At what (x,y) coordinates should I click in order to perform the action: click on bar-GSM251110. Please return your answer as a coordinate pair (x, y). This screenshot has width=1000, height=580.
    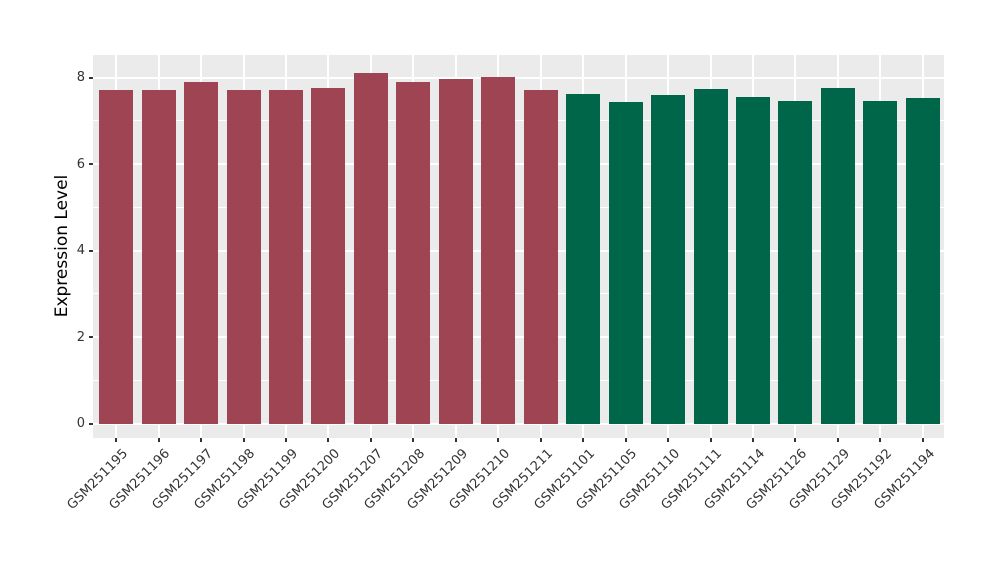
    Looking at the image, I should click on (668, 259).